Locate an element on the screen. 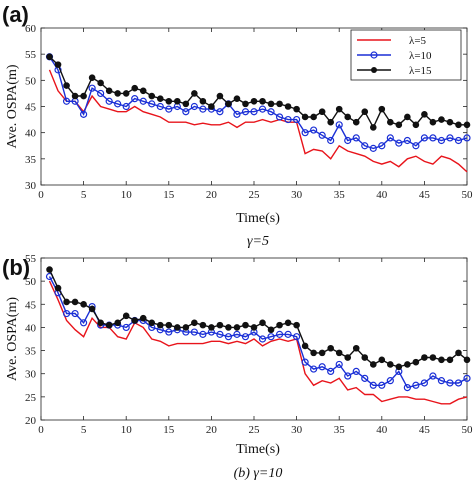 This screenshot has width=474, height=484. x-tick-label: 15 is located at coordinates (169, 195).